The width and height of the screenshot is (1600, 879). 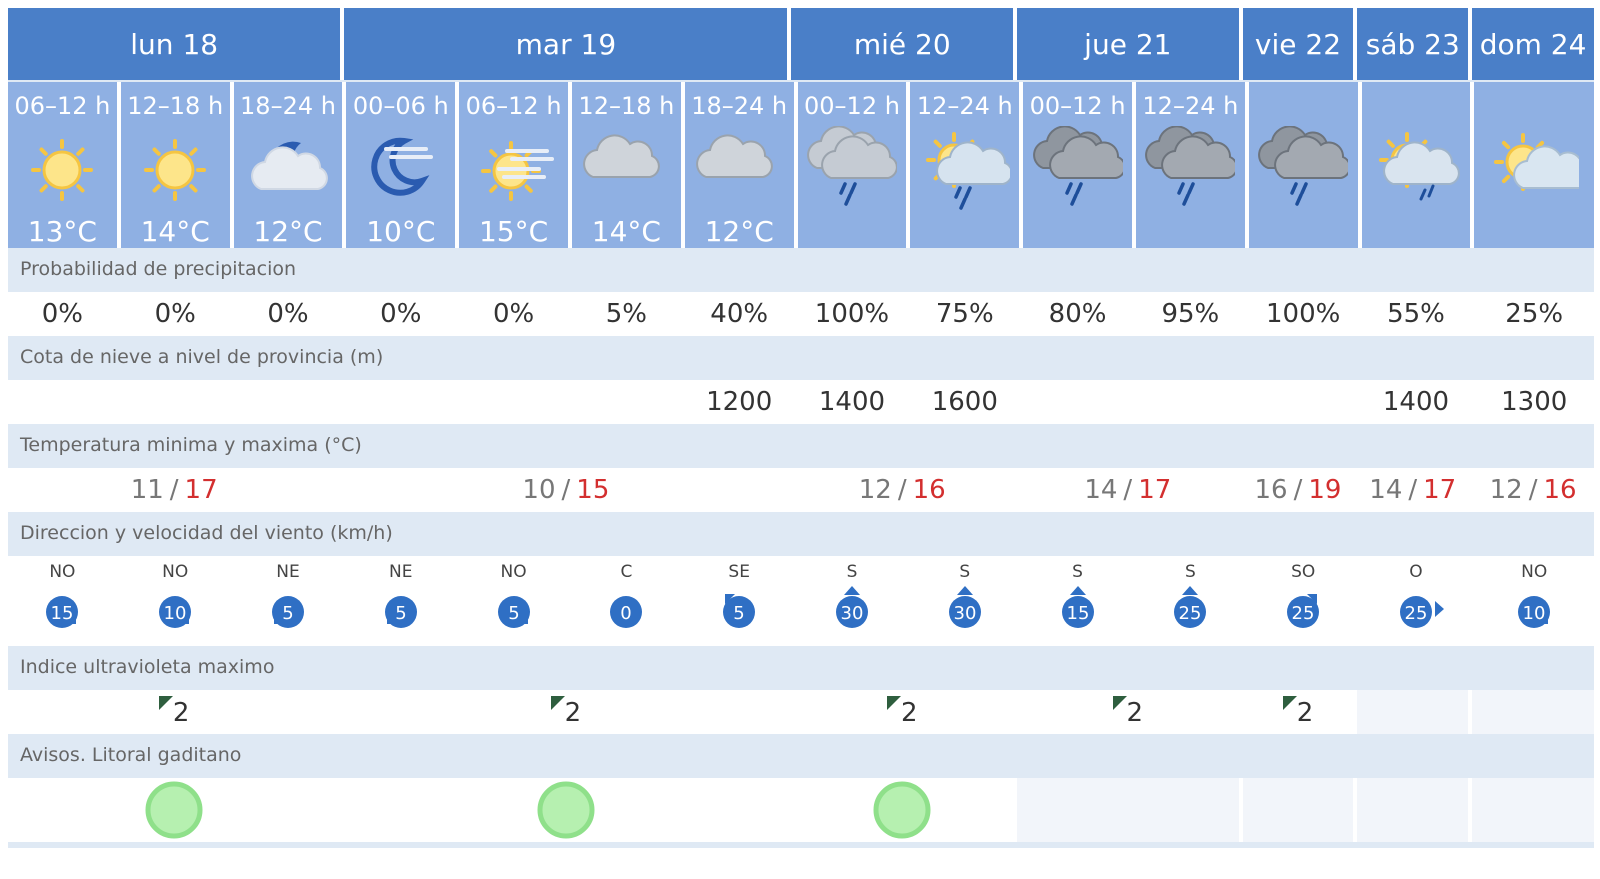 What do you see at coordinates (1135, 713) in the screenshot?
I see `uv-value: 2` at bounding box center [1135, 713].